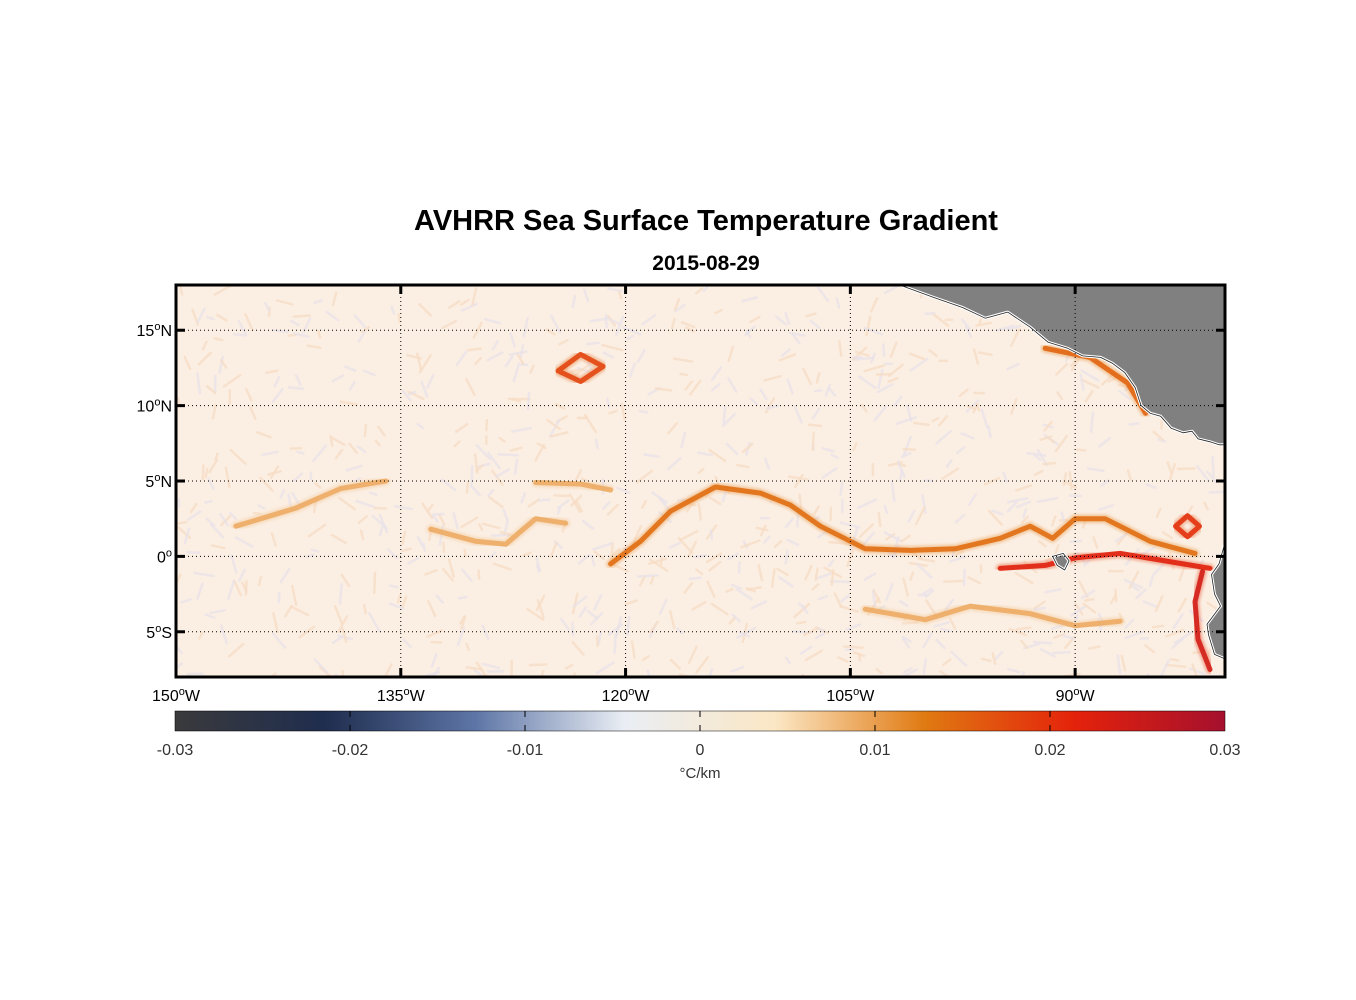 The height and width of the screenshot is (1000, 1356). I want to click on lat-label: 0o, so click(164, 556).